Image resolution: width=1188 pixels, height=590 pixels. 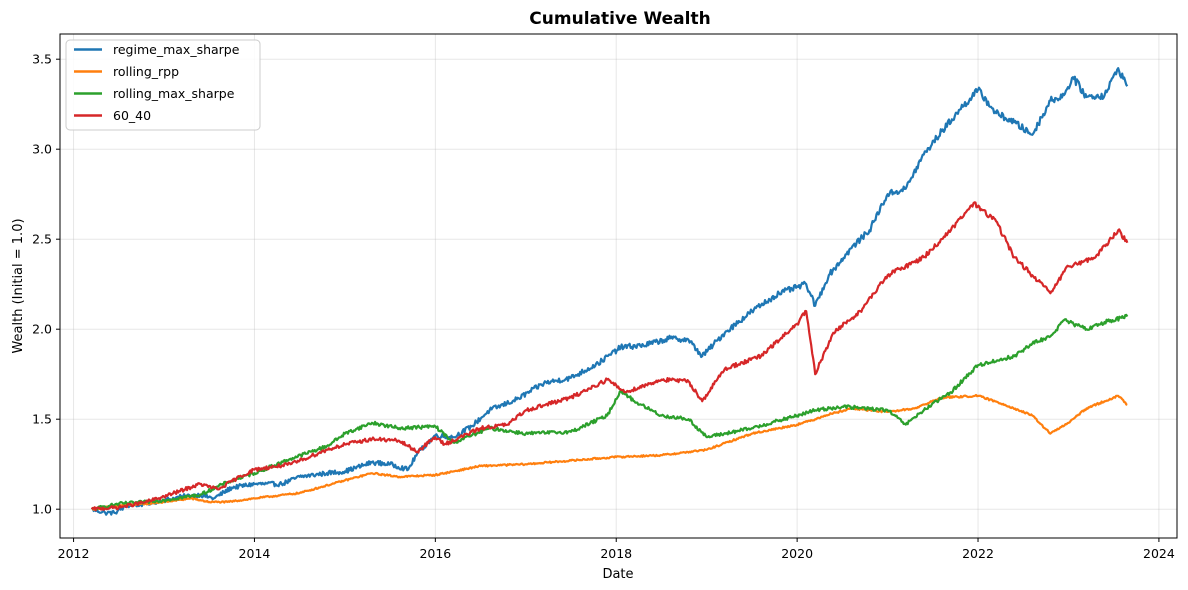 I want to click on y-tick-label: 1.0, so click(x=42, y=509).